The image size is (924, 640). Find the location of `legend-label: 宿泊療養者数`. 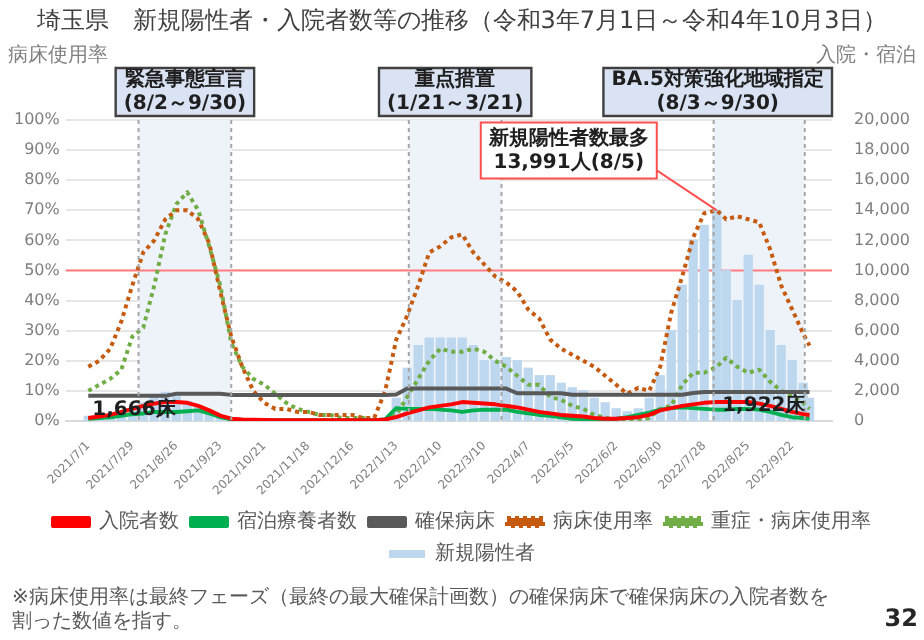

legend-label: 宿泊療養者数 is located at coordinates (297, 521).